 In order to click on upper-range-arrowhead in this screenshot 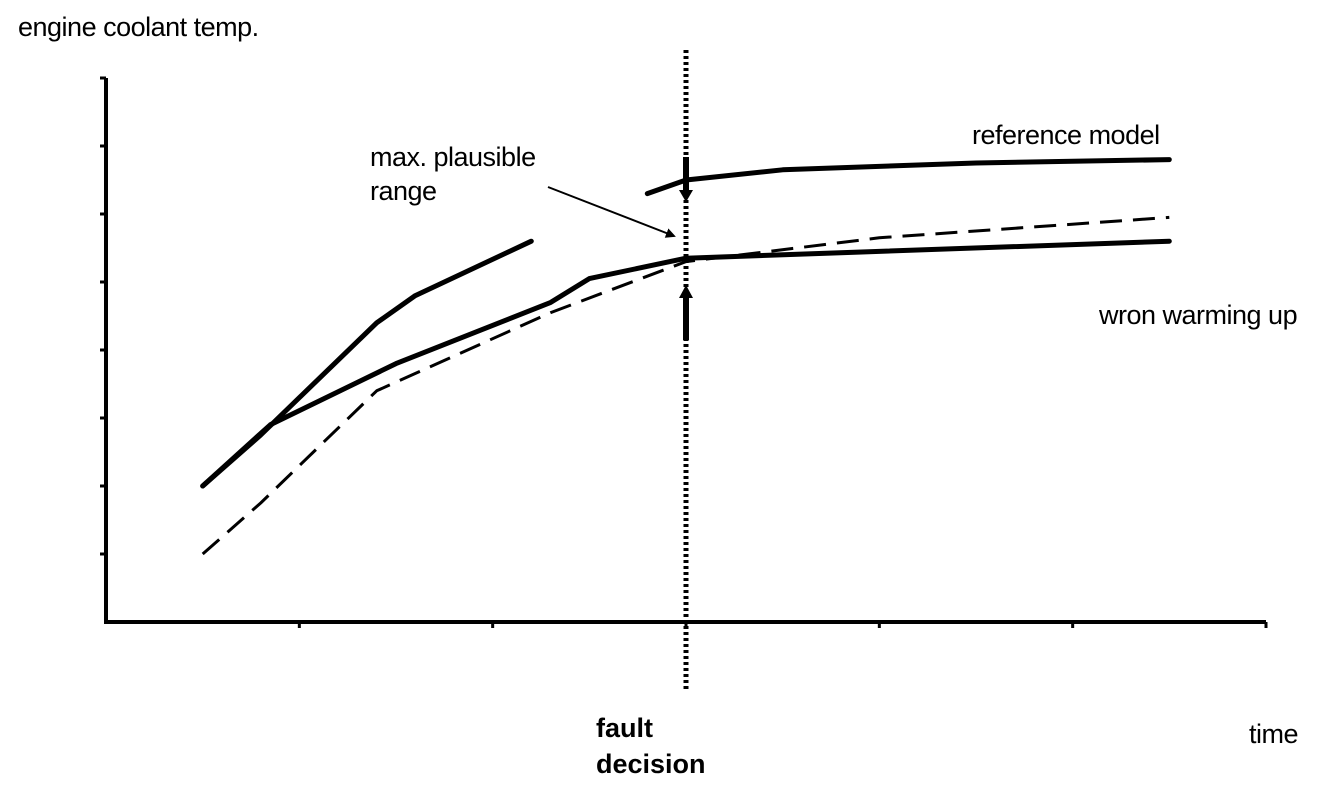, I will do `click(686, 196)`.